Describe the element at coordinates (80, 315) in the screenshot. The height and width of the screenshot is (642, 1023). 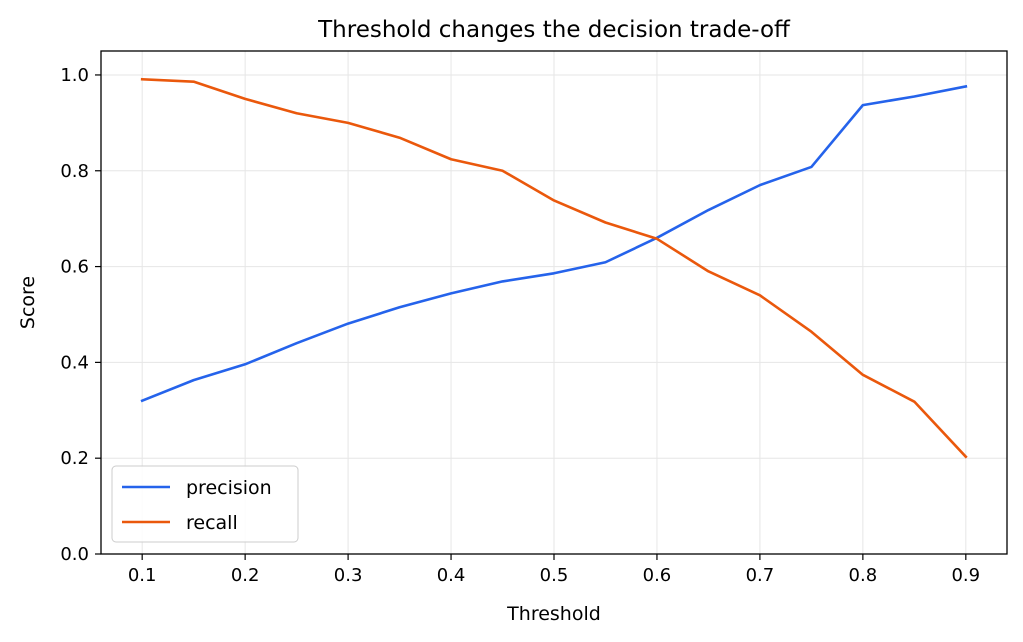
I see `y-axis: 0.0 0.2 0.4 0.6 0.8 1.0` at that location.